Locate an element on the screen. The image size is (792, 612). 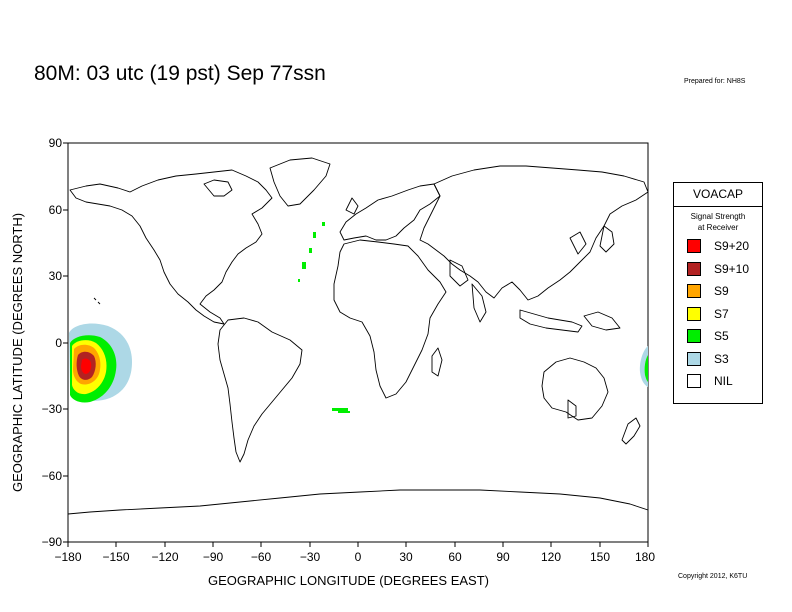
x-tick-label: 180 is located at coordinates (645, 557).